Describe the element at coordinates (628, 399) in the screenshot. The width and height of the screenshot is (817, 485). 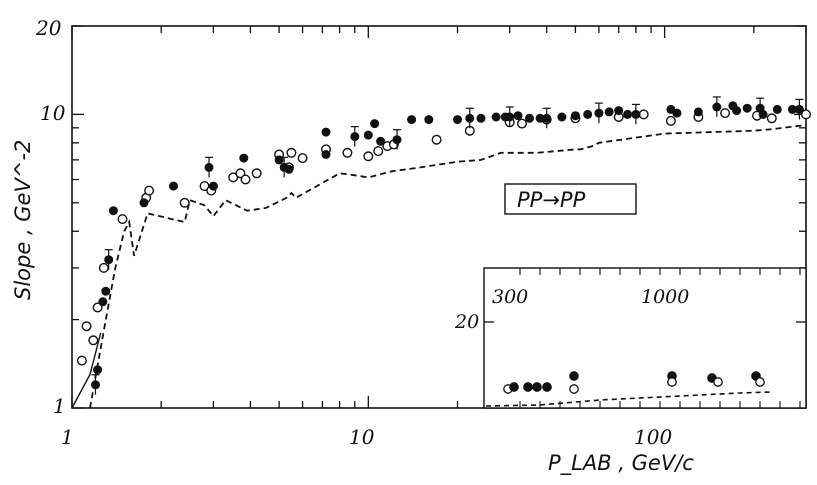
I see `inset-dashed-curve` at that location.